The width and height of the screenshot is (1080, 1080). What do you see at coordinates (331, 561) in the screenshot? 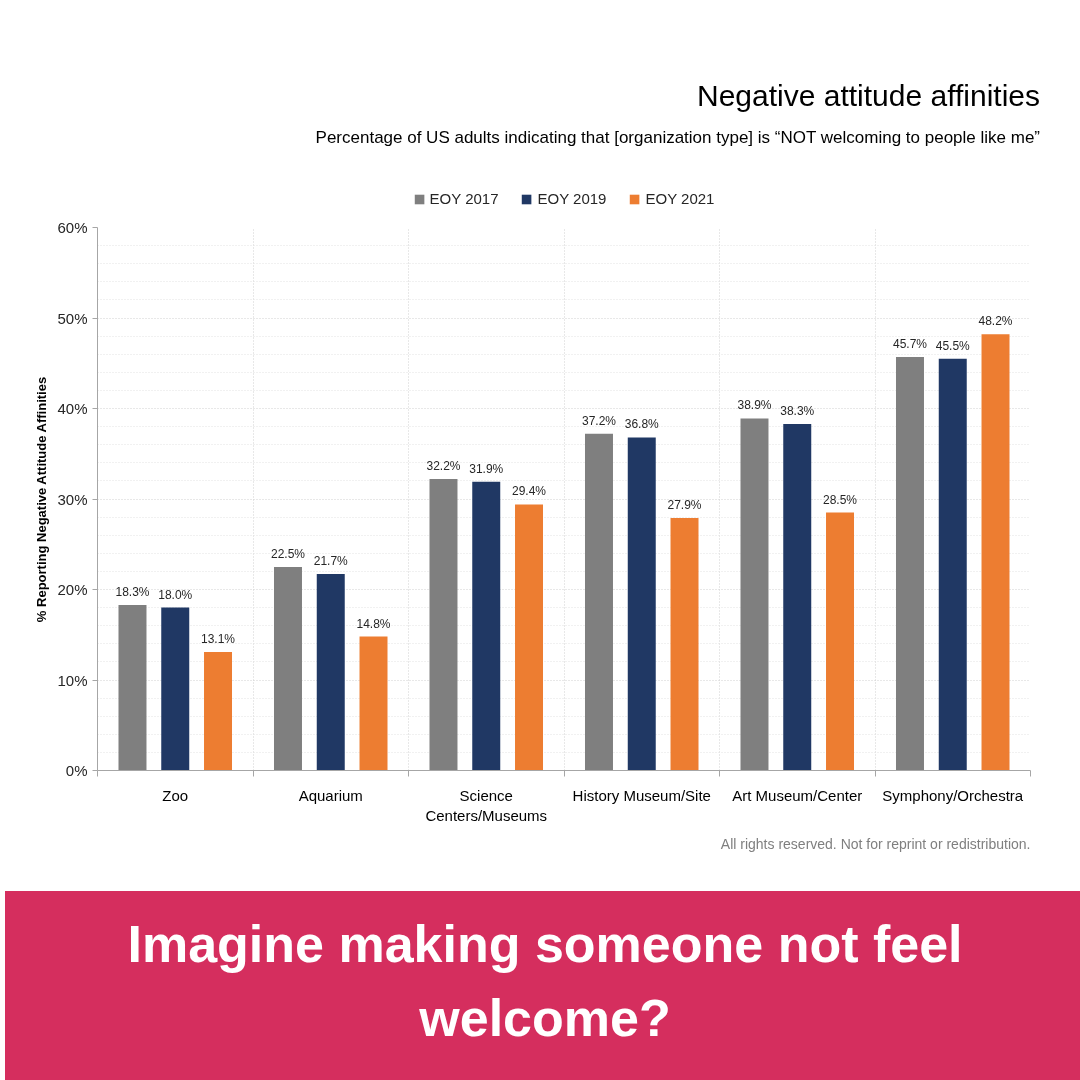
I see `data-label: 21.7%` at bounding box center [331, 561].